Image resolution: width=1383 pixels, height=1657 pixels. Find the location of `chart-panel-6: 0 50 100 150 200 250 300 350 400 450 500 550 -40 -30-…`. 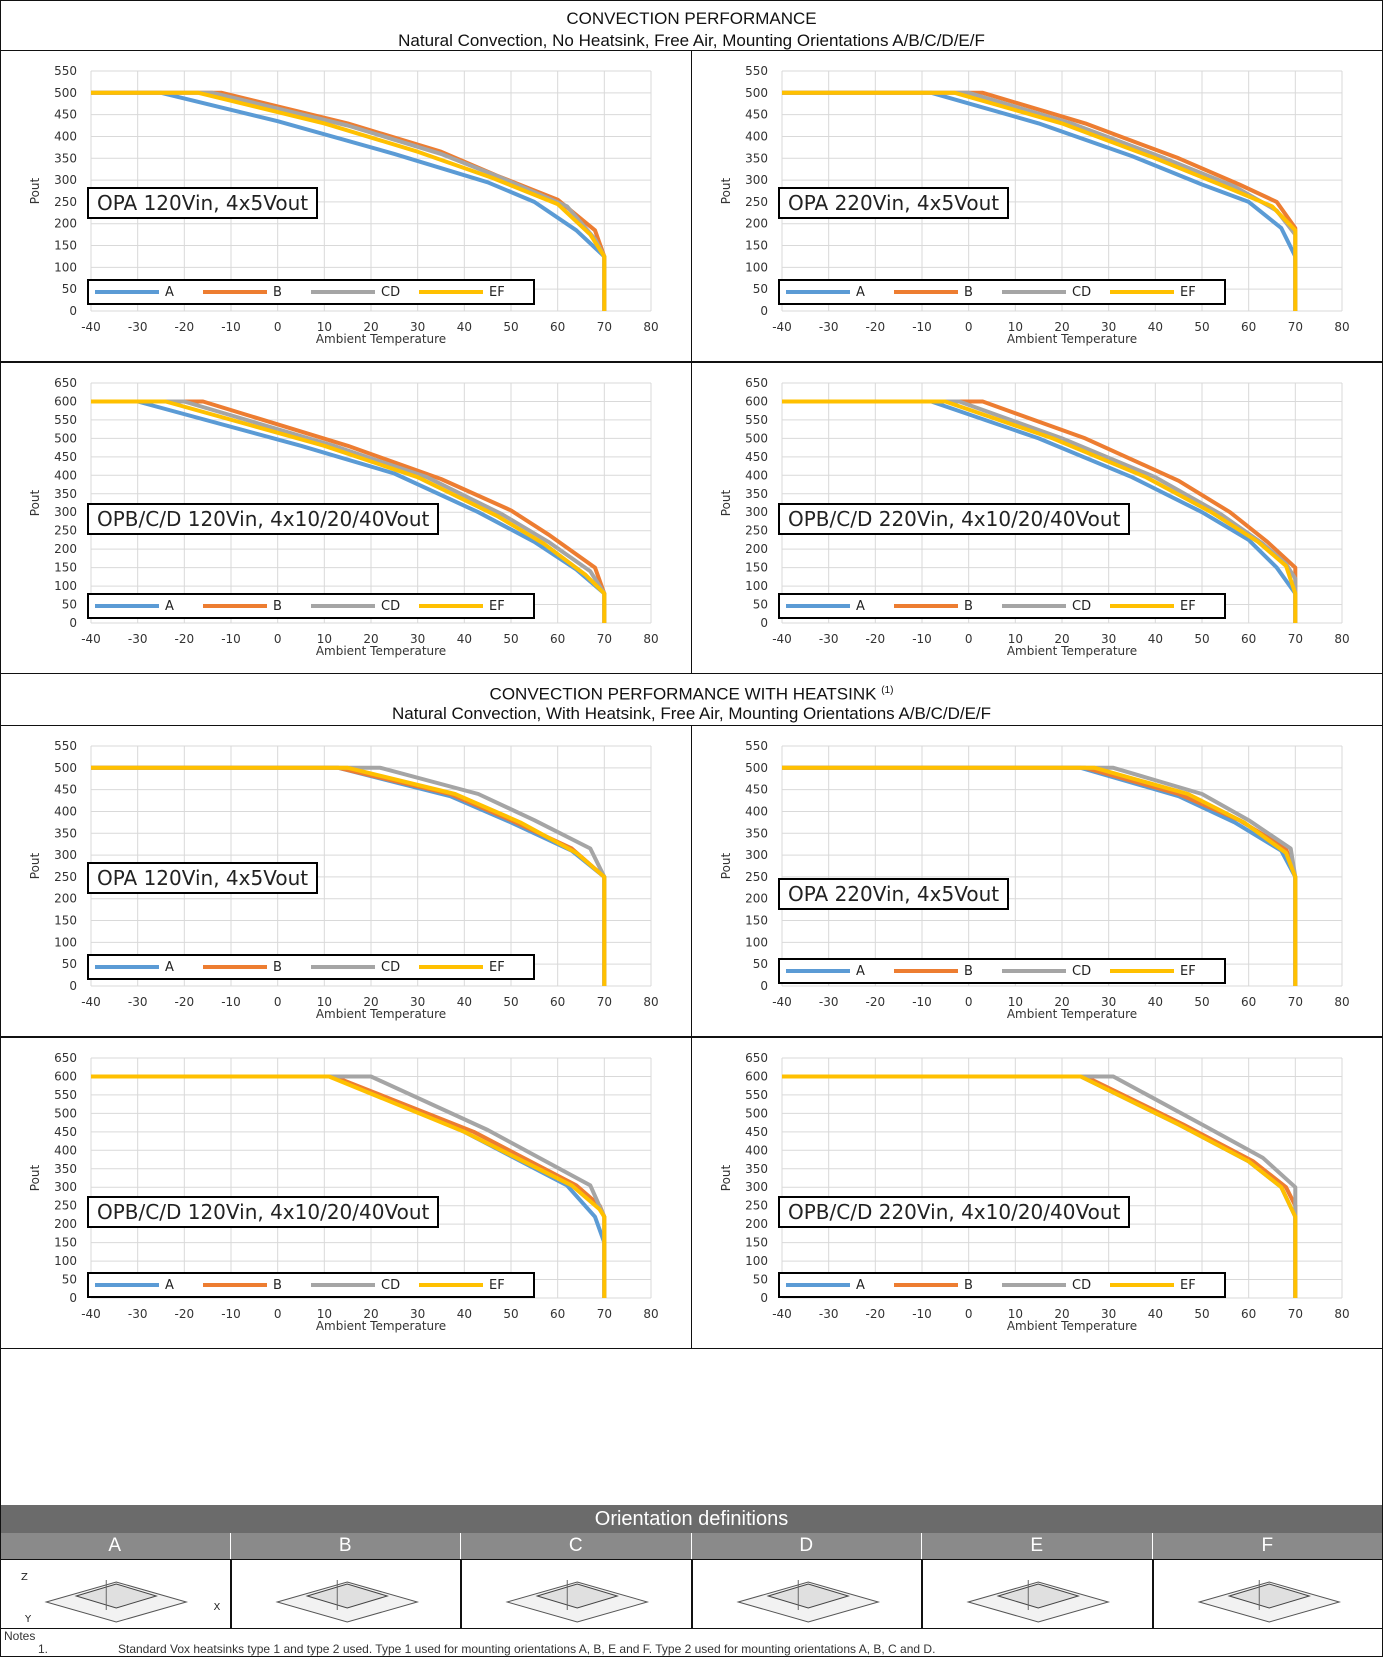

chart-panel-6: 0 50 100 150 200 250 300 350 400 450 500 550 -40 -30-… is located at coordinates (1037, 881).